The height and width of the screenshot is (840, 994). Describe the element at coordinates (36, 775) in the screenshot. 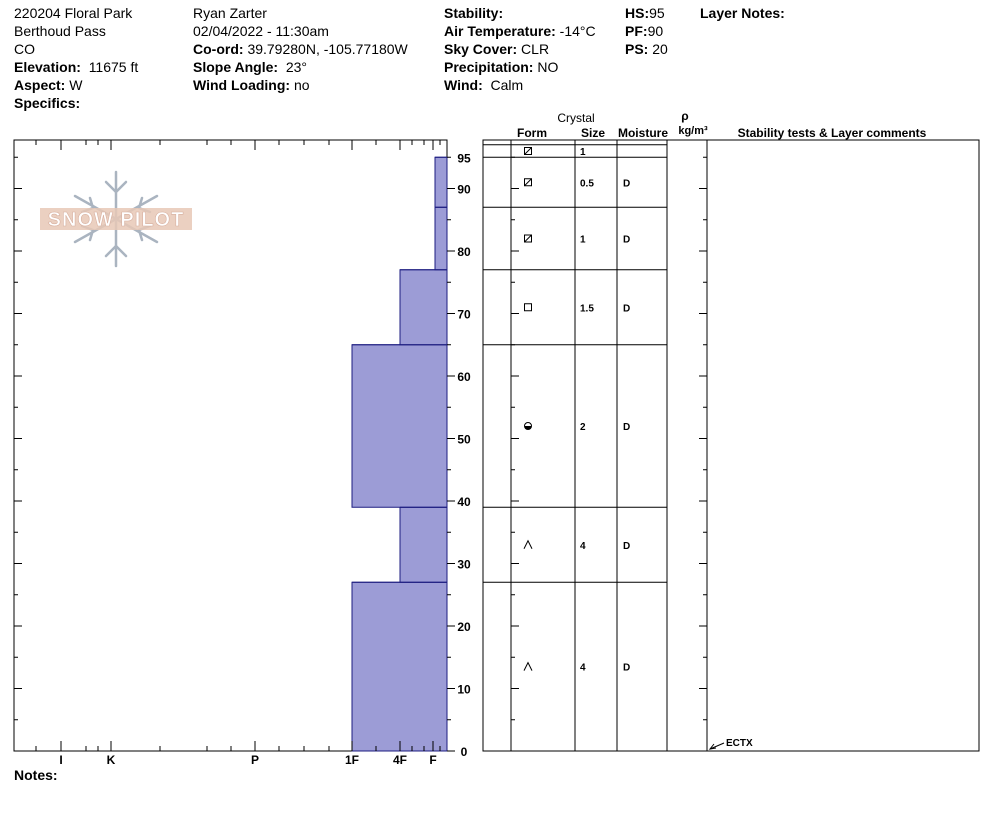

I see `notes-label: Notes:` at that location.